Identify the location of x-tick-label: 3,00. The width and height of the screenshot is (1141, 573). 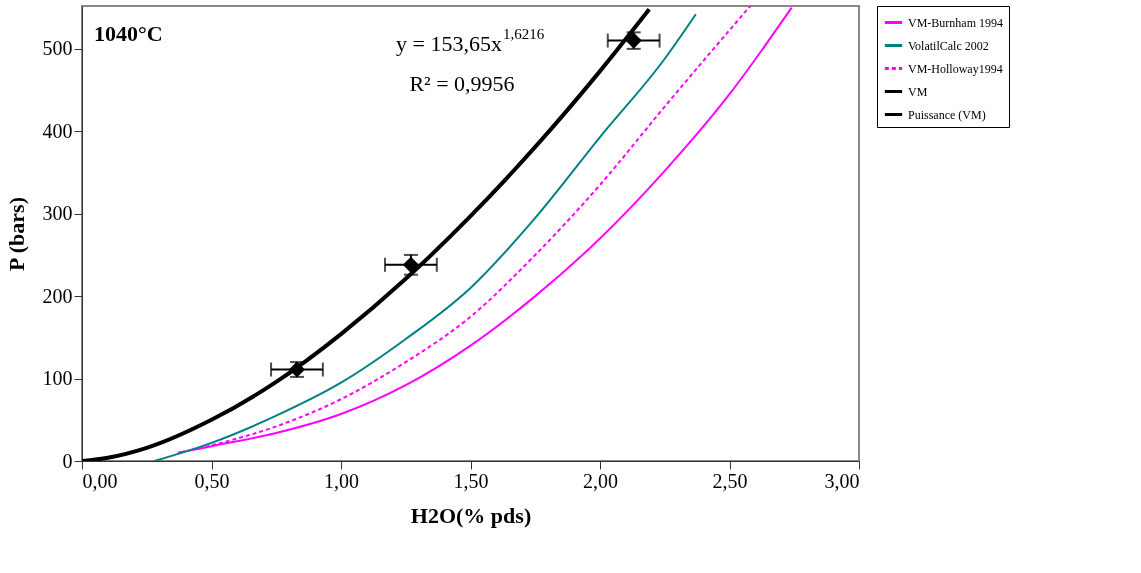
(842, 480).